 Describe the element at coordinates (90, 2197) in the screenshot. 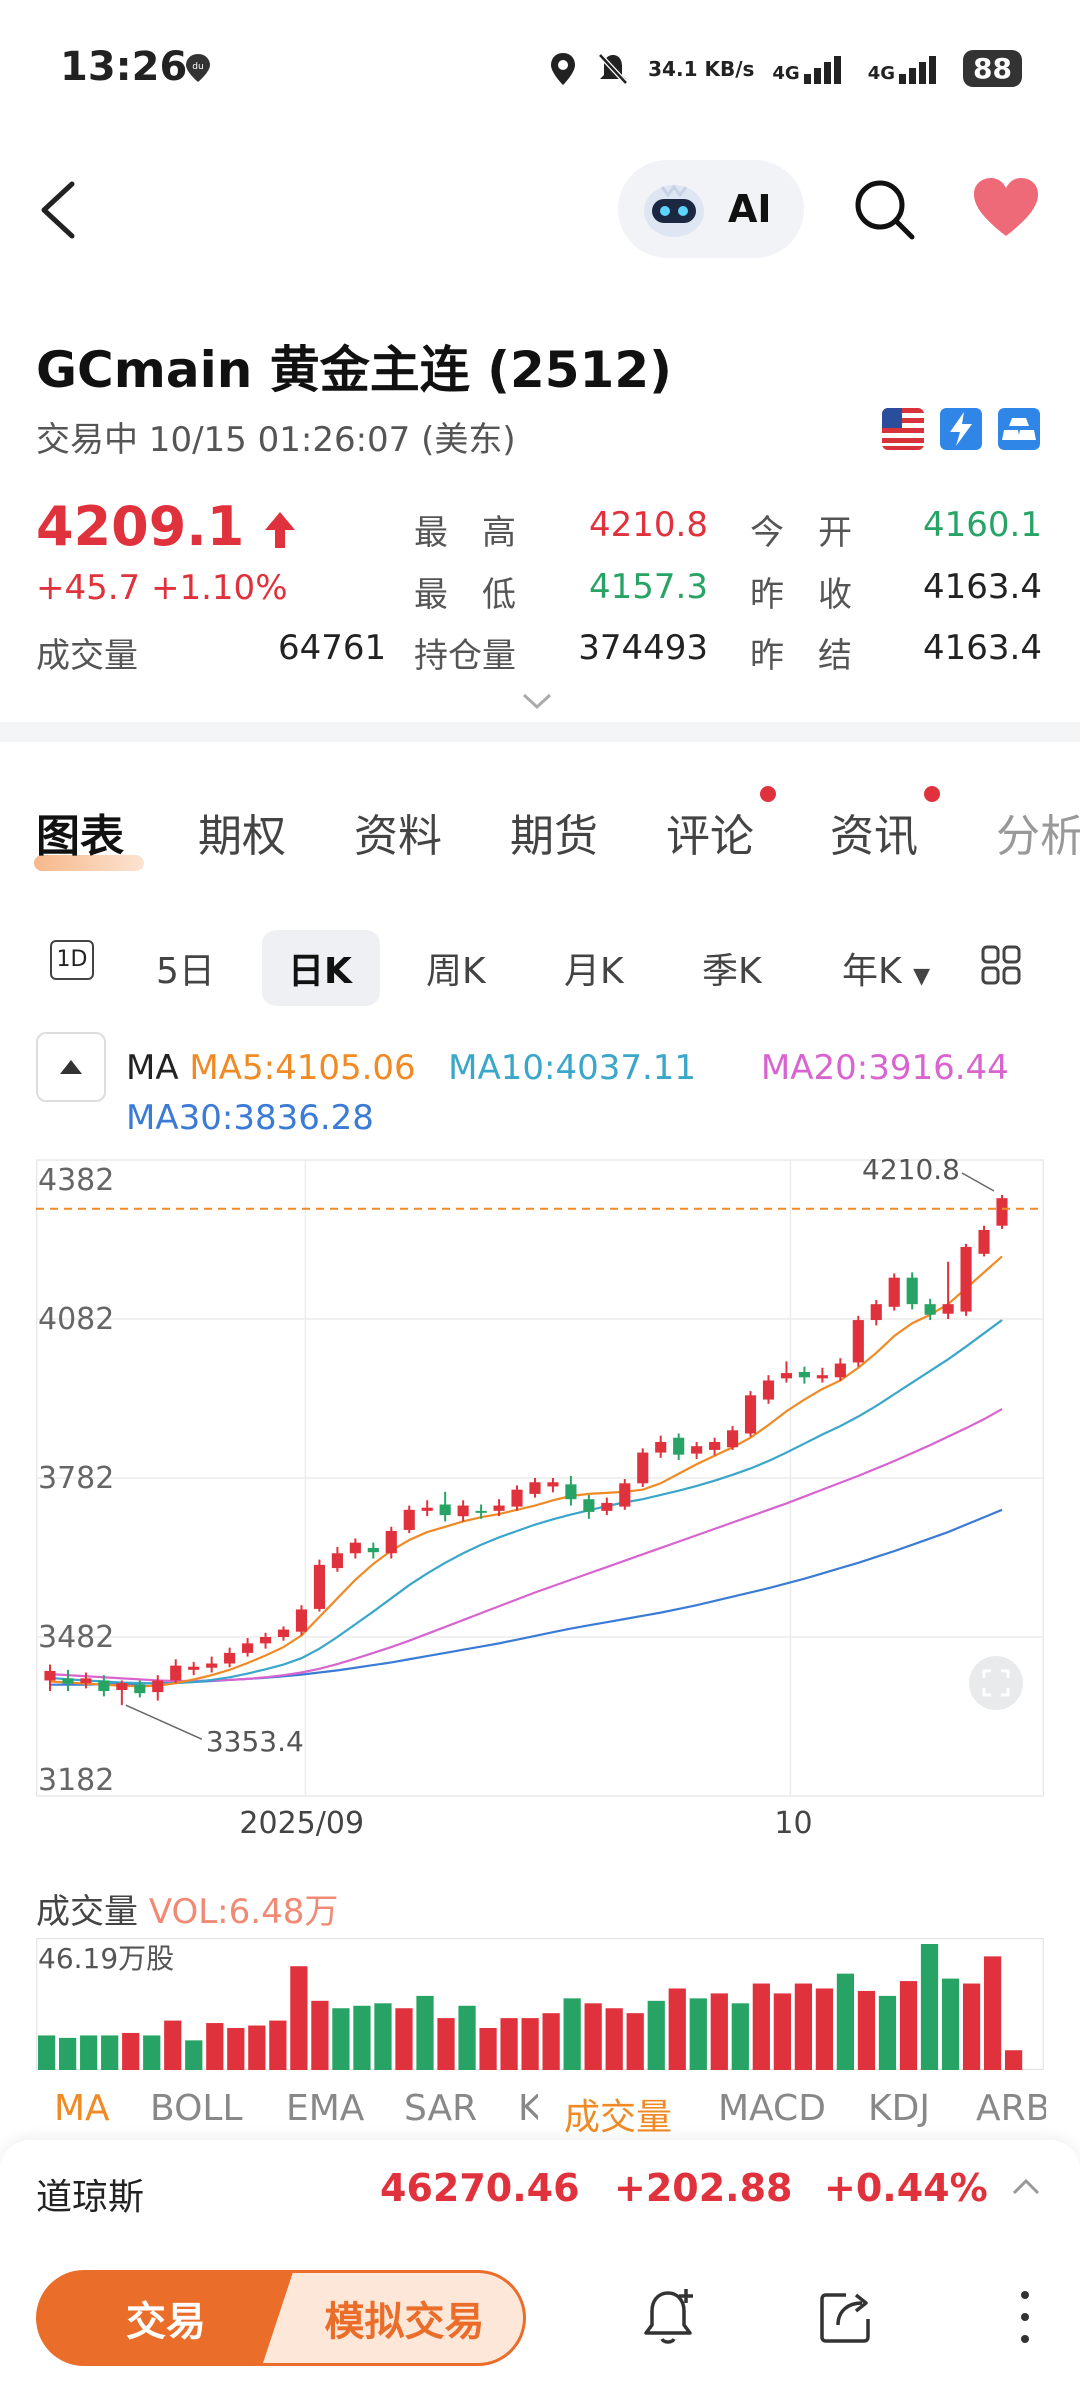

I see `ticker-name: 道琼斯` at that location.